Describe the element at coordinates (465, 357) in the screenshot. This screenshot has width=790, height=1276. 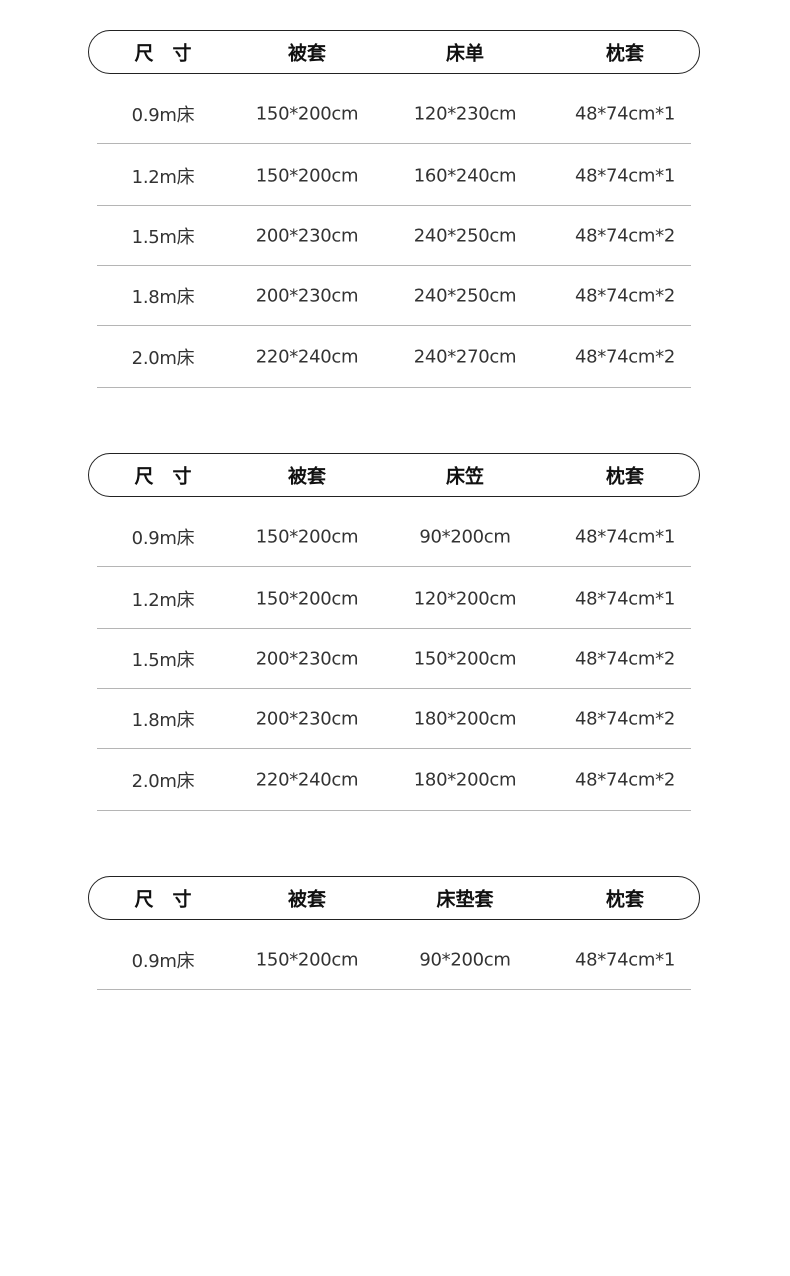
I see `cell-sheet: 240*270cm` at that location.